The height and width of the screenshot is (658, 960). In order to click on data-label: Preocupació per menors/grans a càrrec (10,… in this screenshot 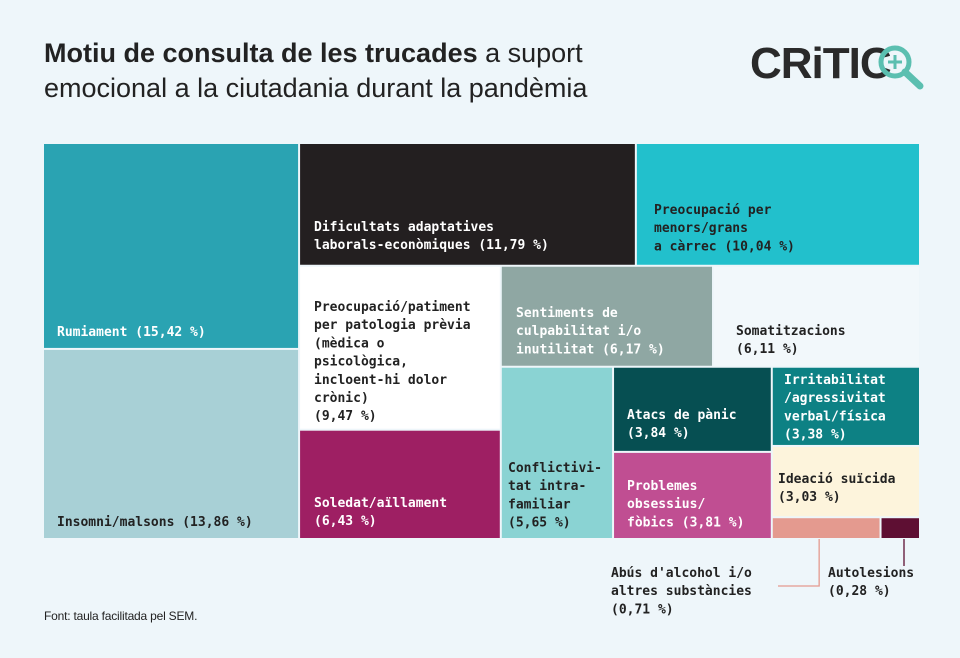, I will do `click(724, 228)`.